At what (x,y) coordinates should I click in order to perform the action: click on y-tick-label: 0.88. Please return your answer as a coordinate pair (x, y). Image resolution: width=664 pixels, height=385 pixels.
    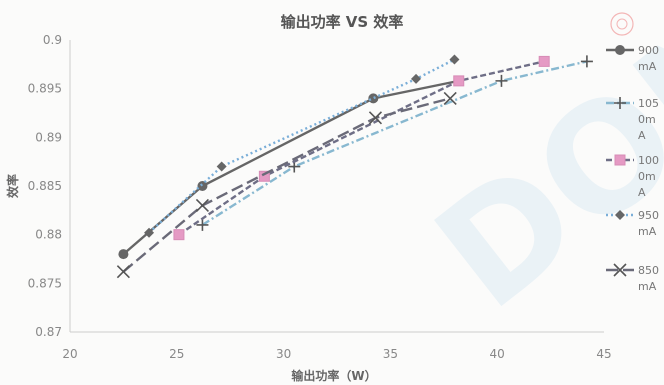
    Looking at the image, I should click on (48, 235).